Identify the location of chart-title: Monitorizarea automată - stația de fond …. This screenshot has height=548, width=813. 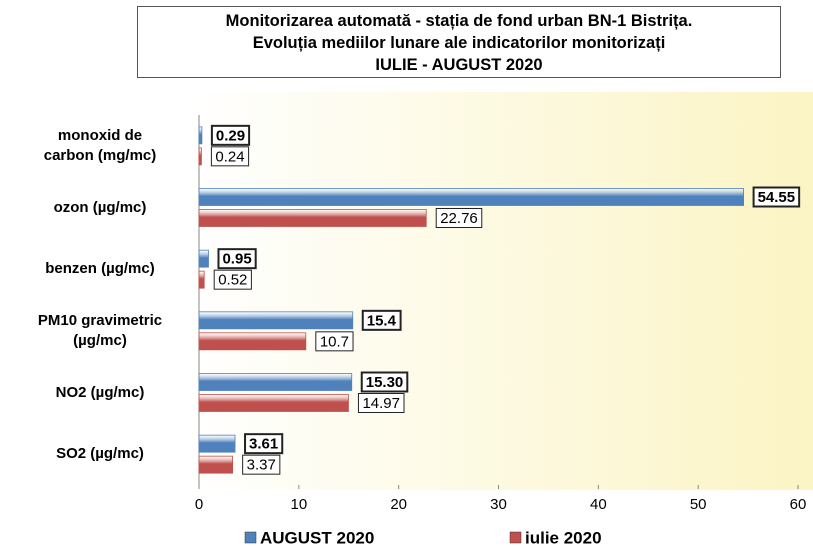
(459, 42).